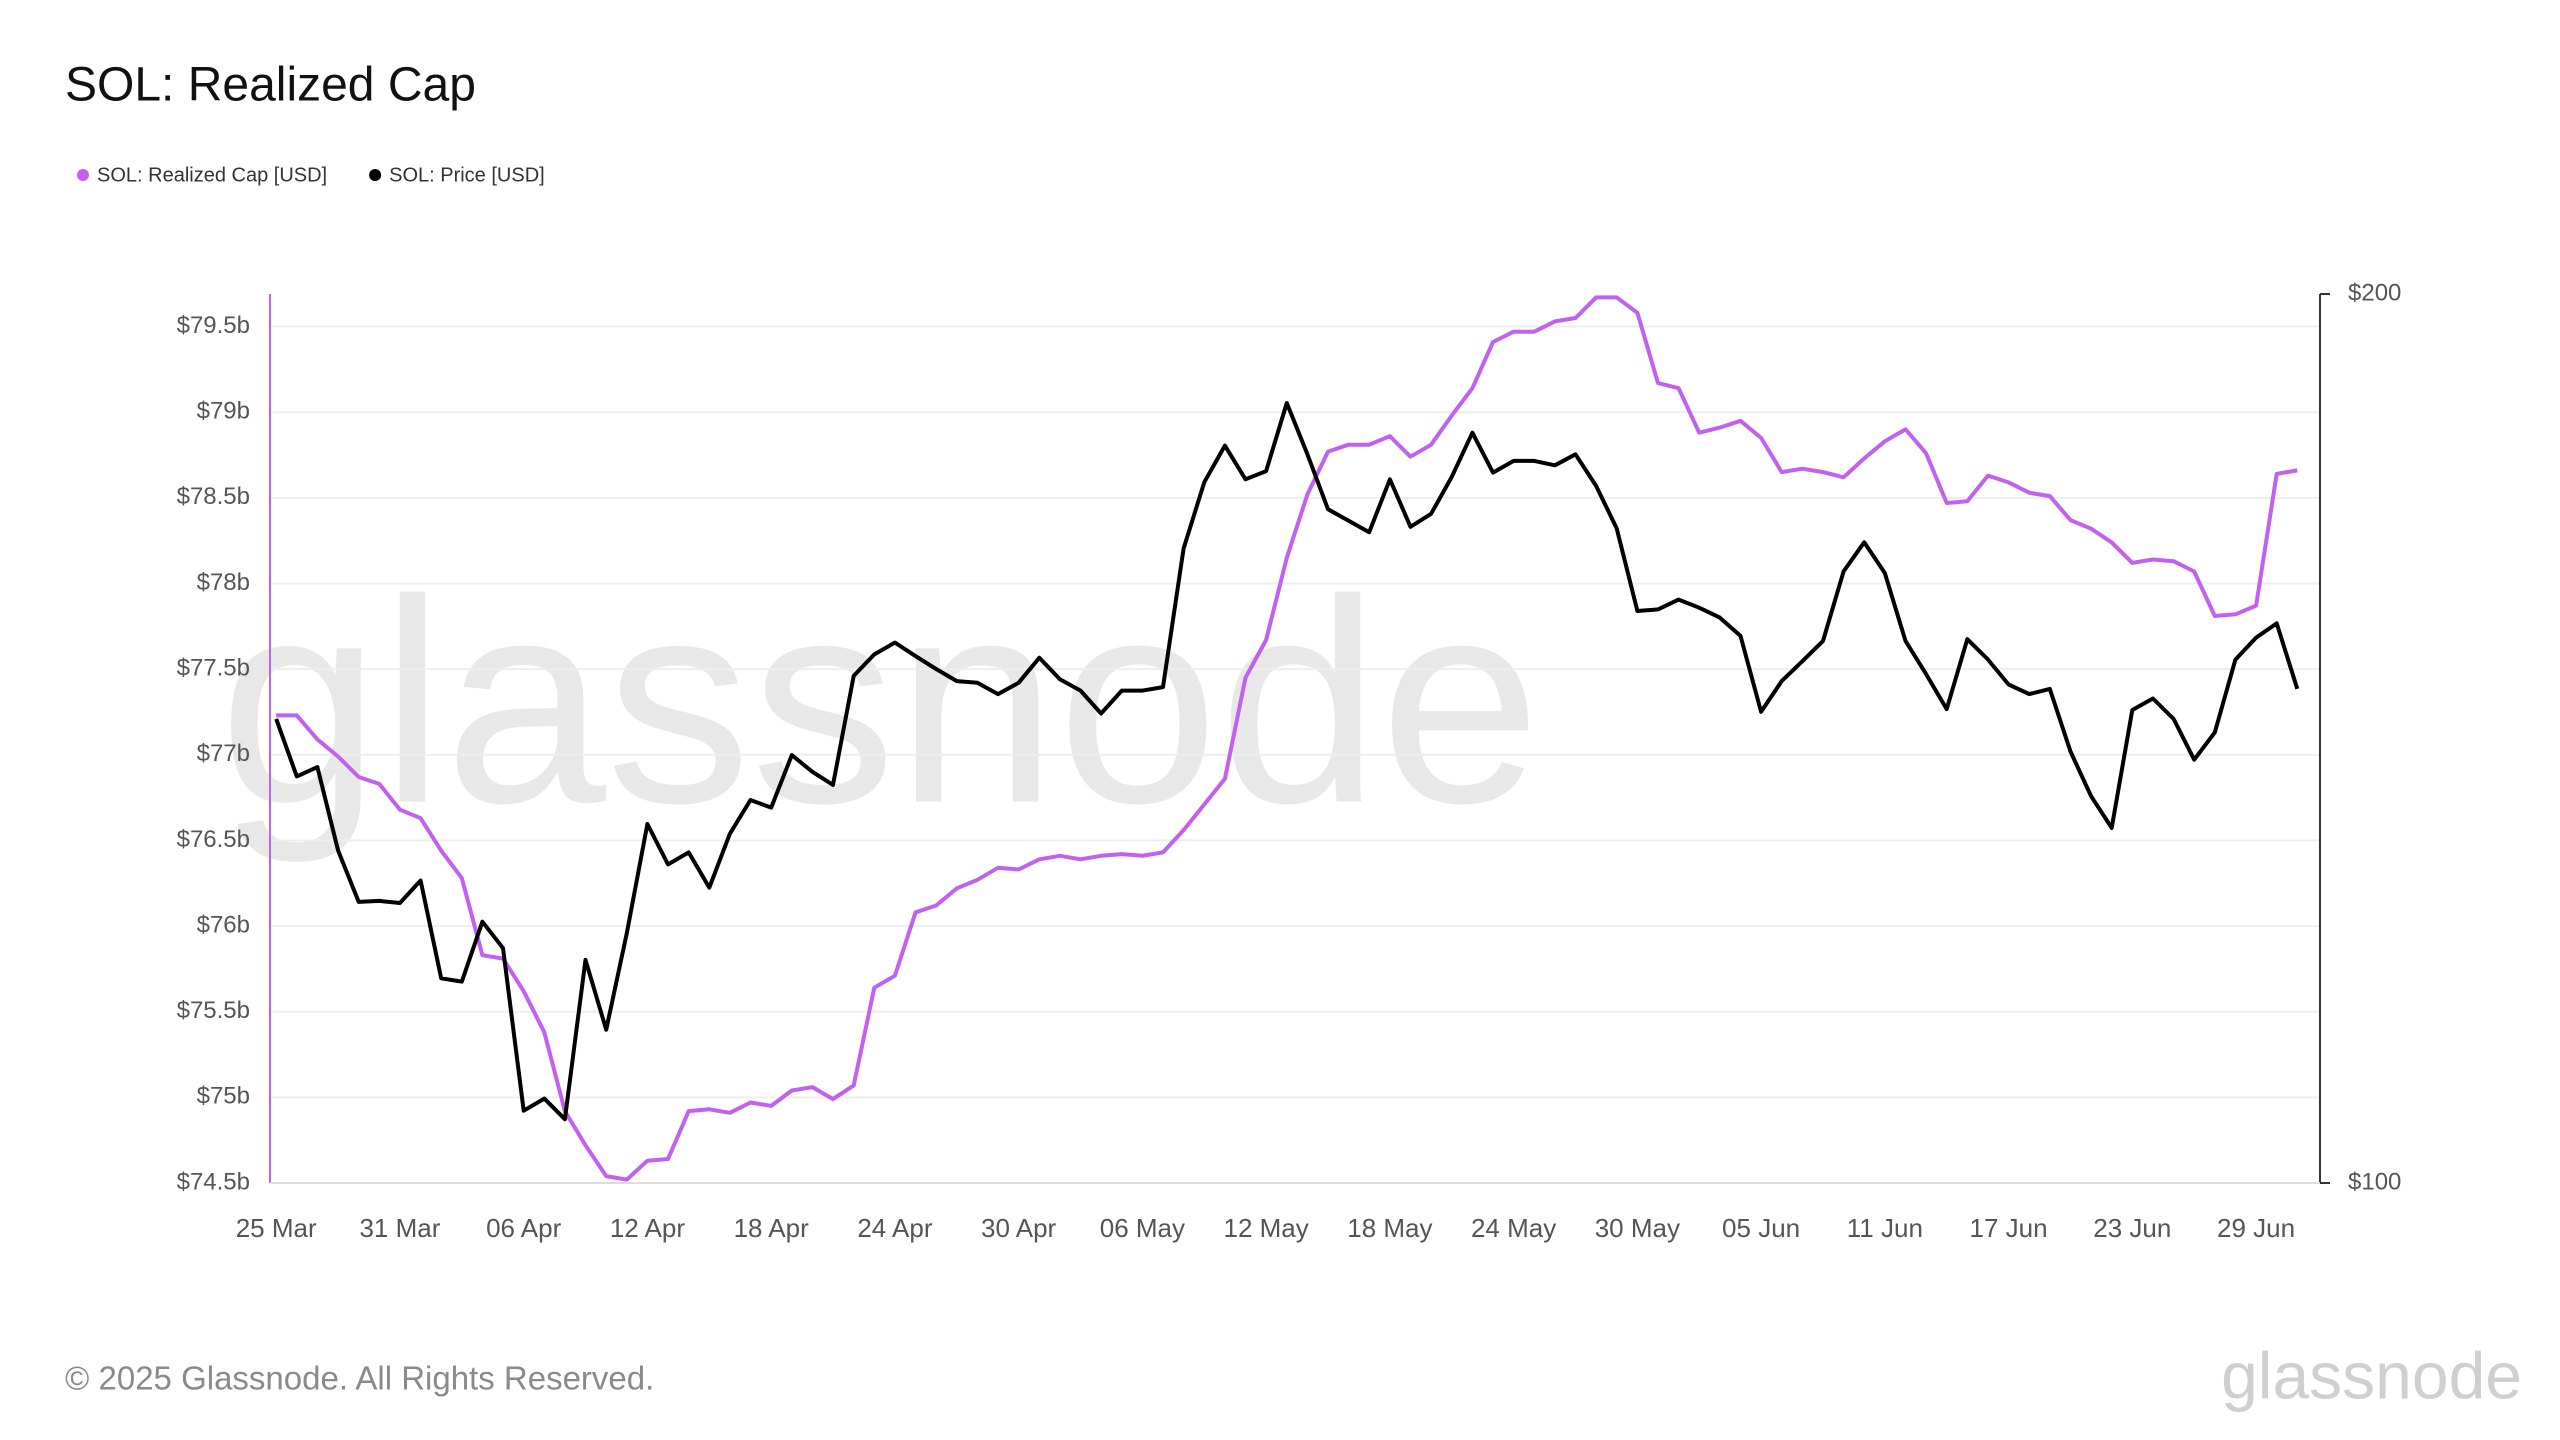 The width and height of the screenshot is (2560, 1440). Describe the element at coordinates (1637, 1228) in the screenshot. I see `x-tick-label: 30 May` at that location.